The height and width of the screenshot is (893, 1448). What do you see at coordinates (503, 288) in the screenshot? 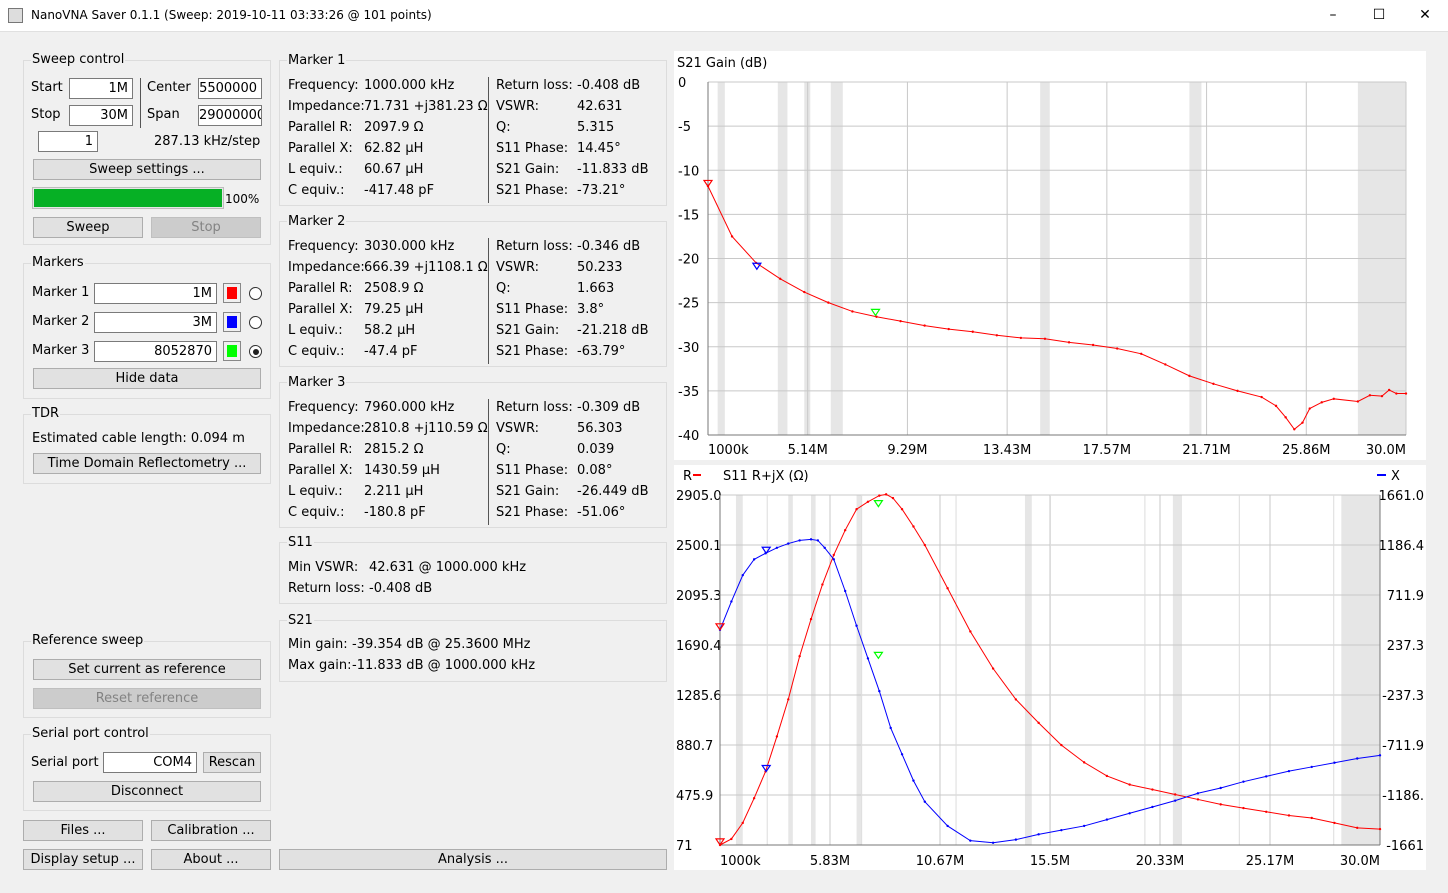
I see `marker-2-right-label: Q:` at bounding box center [503, 288].